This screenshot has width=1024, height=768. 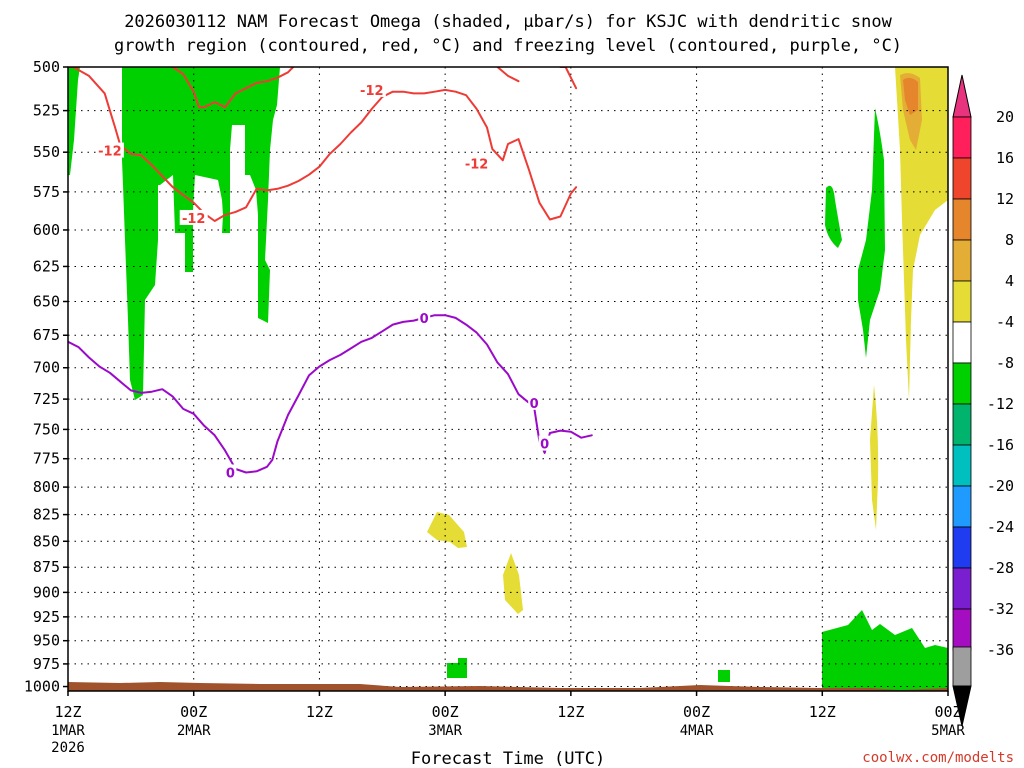 I want to click on colorbar-label: -36, so click(x=1000, y=650).